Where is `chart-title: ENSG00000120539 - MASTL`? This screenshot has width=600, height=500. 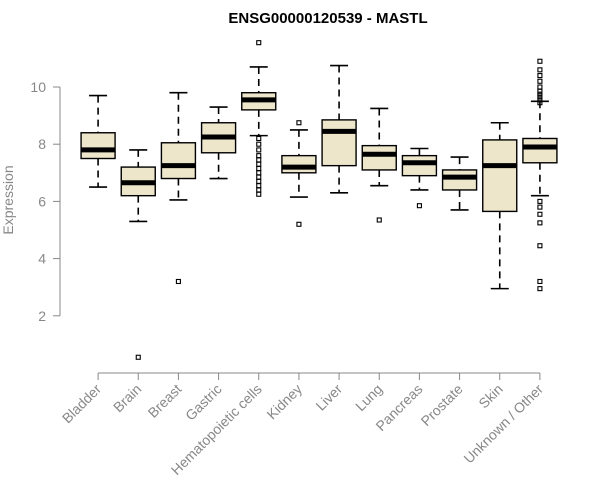 chart-title: ENSG00000120539 - MASTL is located at coordinates (327, 18).